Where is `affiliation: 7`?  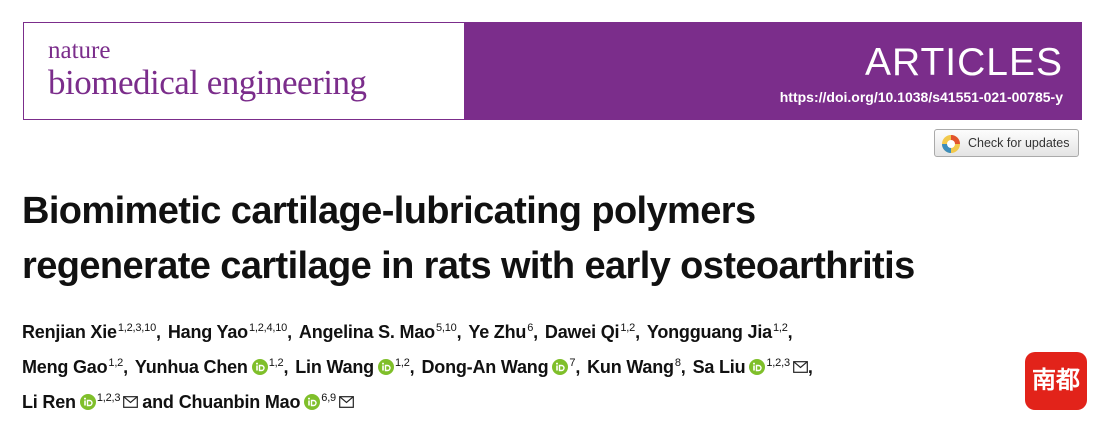 affiliation: 7 is located at coordinates (572, 363).